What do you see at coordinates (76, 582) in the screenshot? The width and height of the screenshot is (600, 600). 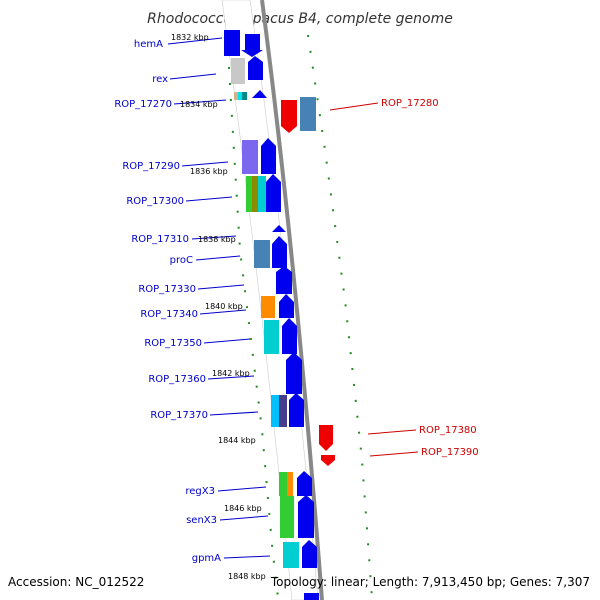 I see `accession-text: Accession: NC_012522` at bounding box center [76, 582].